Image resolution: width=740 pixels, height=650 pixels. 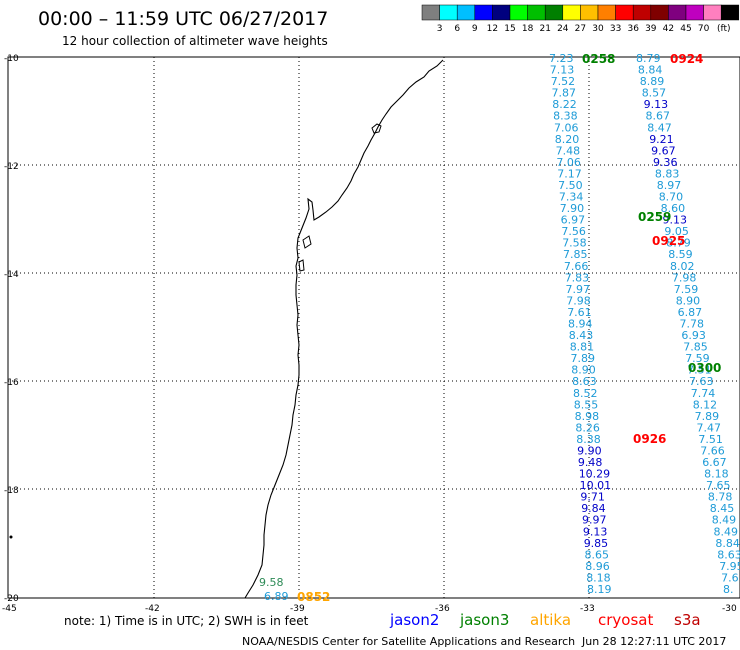 What do you see at coordinates (678, 243) in the screenshot?
I see `swh-value-0924: 8.79` at bounding box center [678, 243].